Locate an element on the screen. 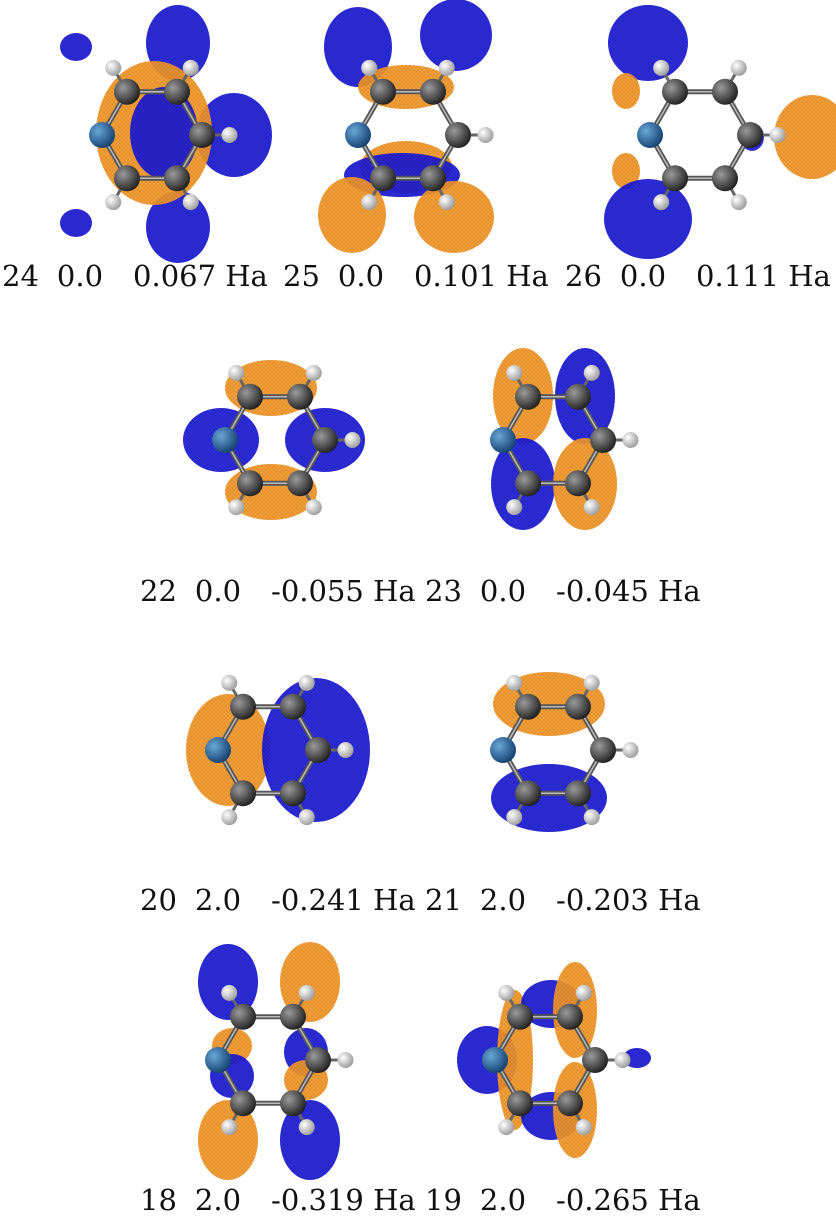 The width and height of the screenshot is (836, 1229). caption-orbital-25: 25 0.0 0.101 Ha is located at coordinates (416, 276).